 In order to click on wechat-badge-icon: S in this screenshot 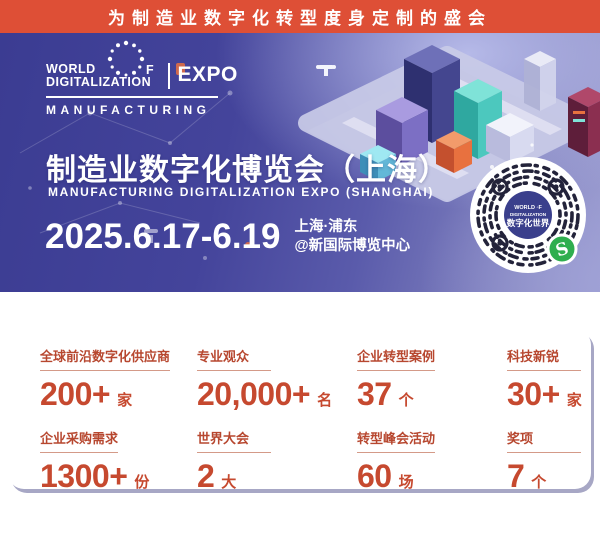, I will do `click(562, 249)`.